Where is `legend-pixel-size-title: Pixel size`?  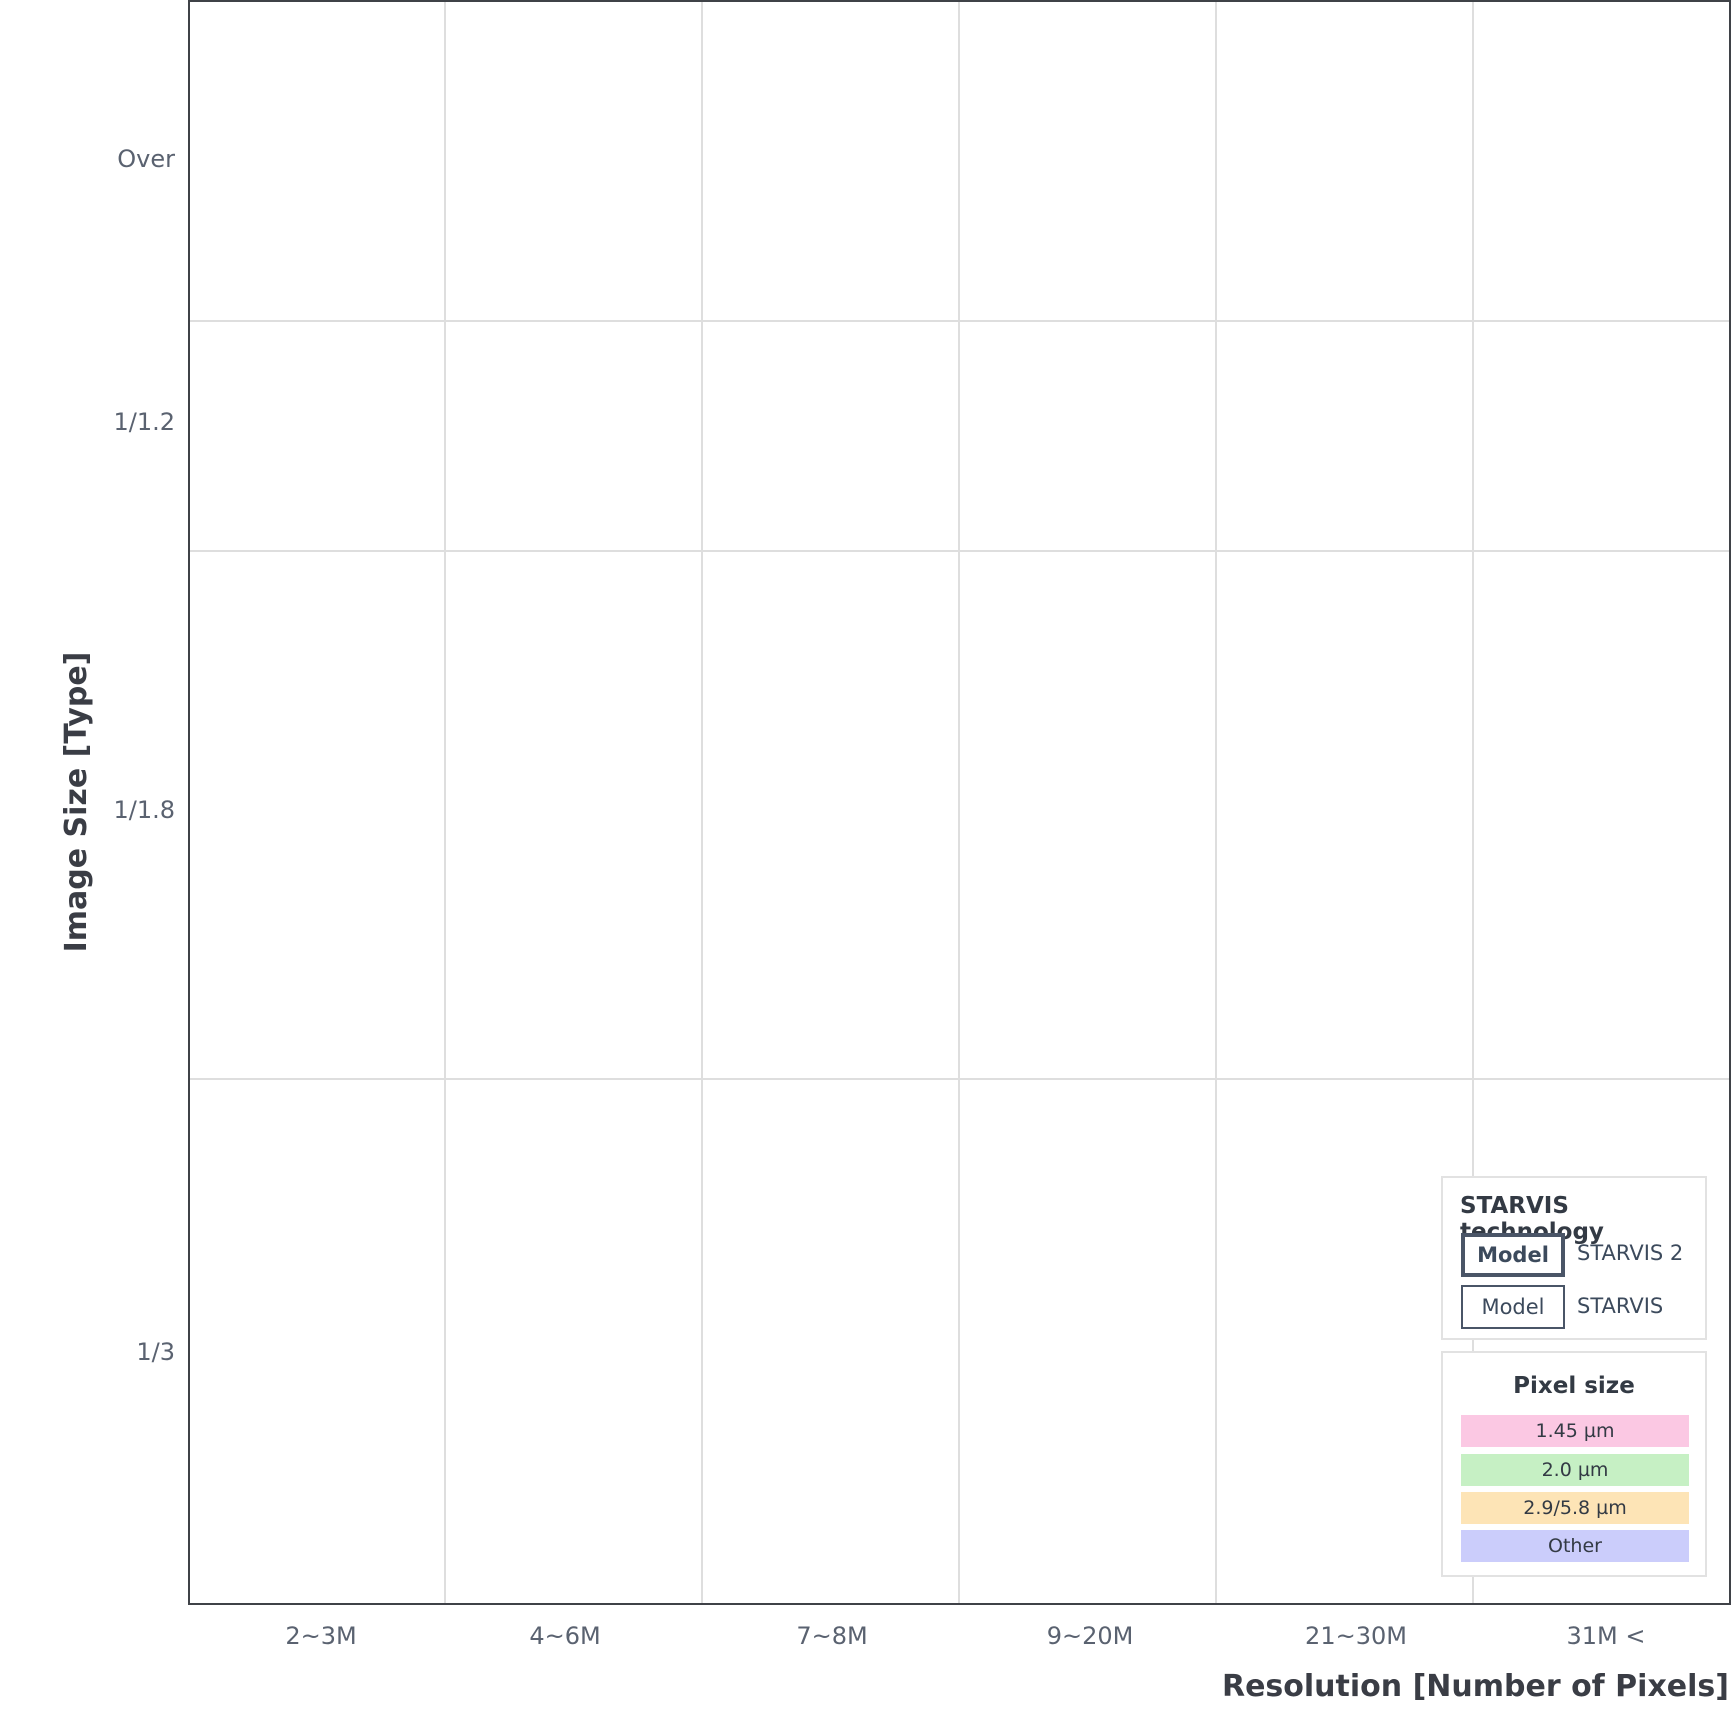 legend-pixel-size-title: Pixel size is located at coordinates (1574, 1386).